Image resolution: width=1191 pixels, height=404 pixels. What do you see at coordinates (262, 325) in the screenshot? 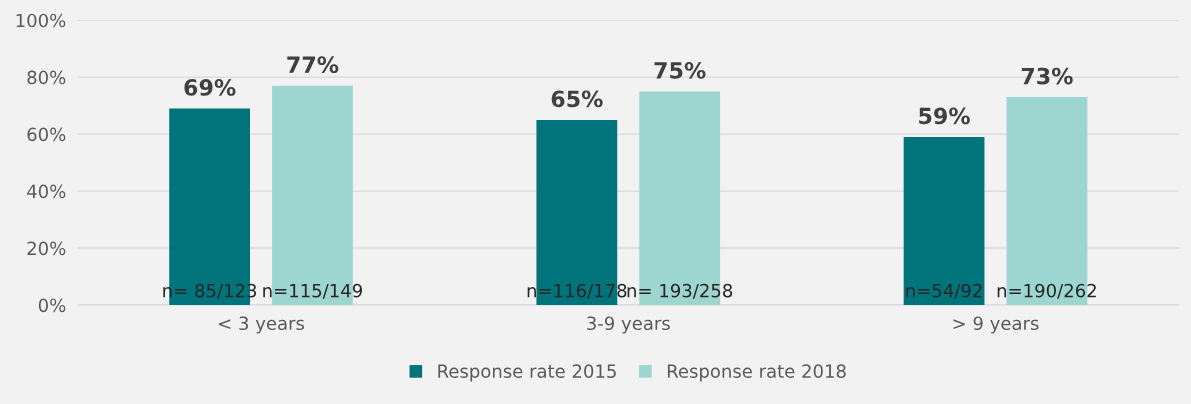
I see `x-tick-label: < 3 years` at bounding box center [262, 325].